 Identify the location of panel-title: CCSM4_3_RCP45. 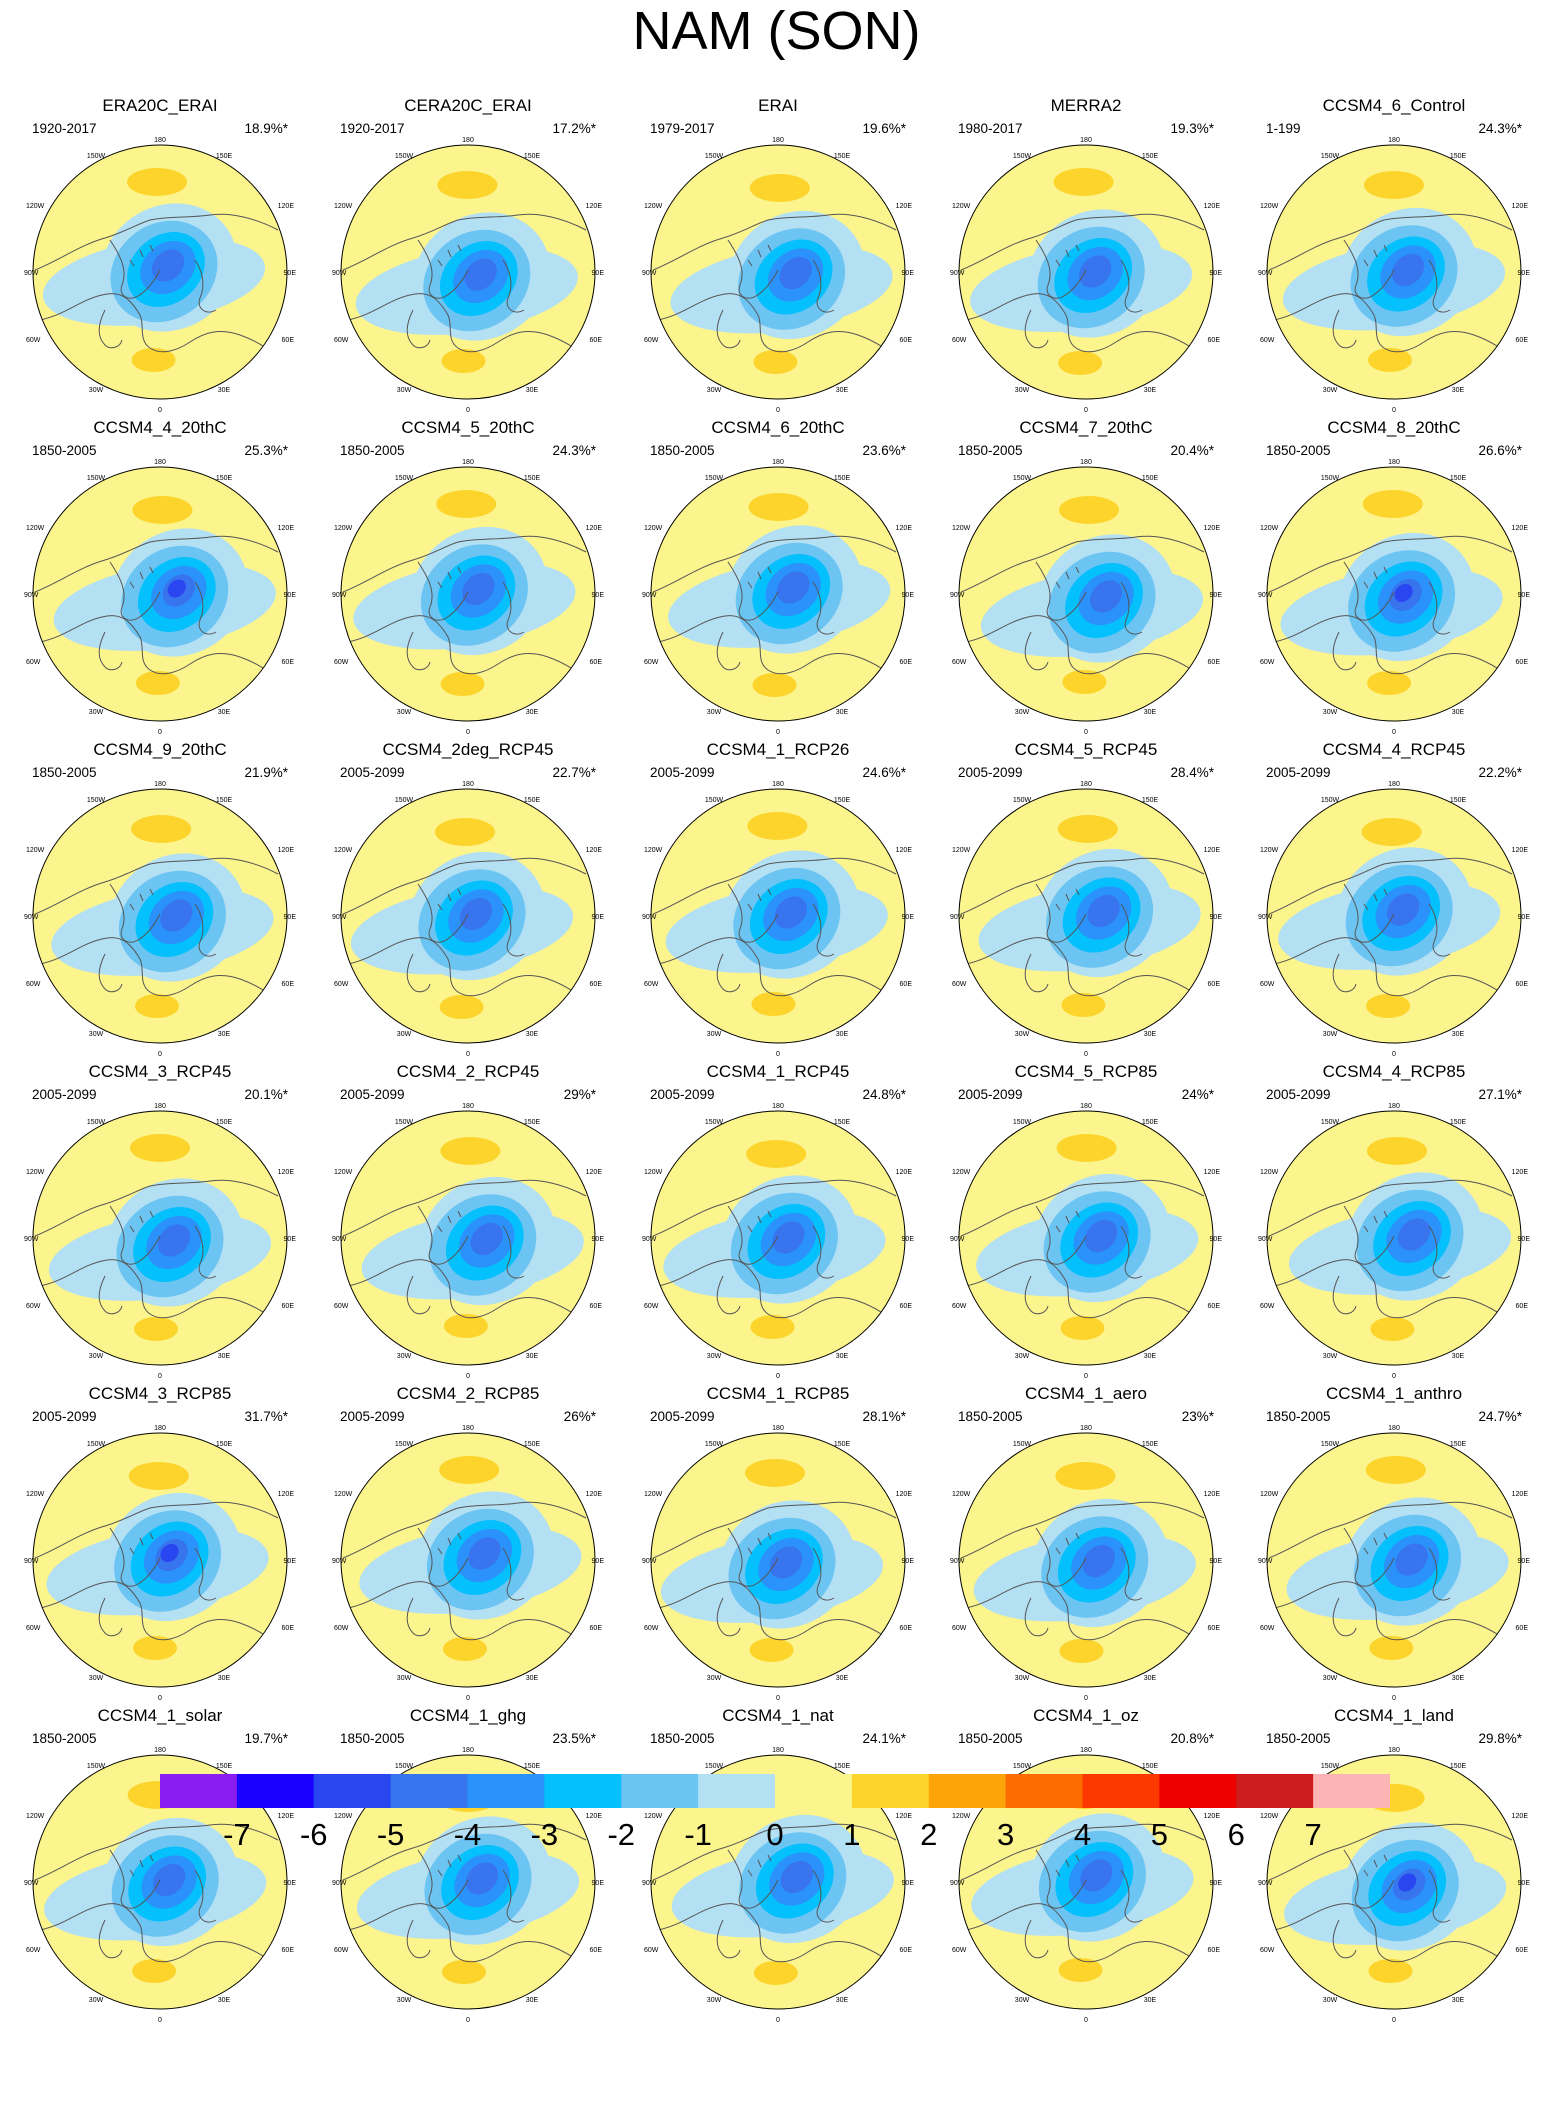
(160, 1071).